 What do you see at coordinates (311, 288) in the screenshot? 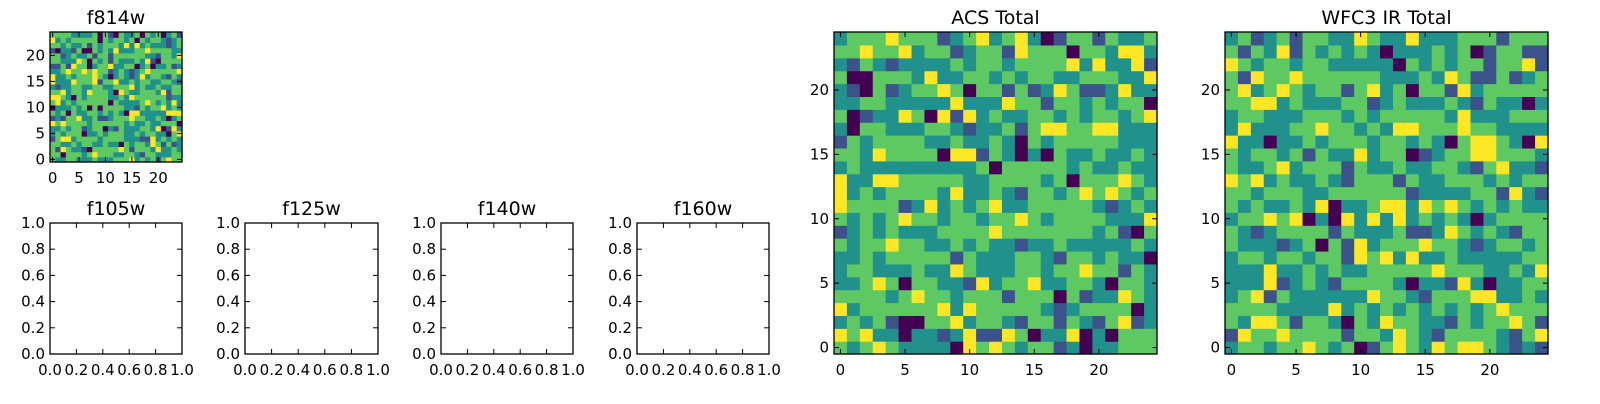
I see `axes-frame` at bounding box center [311, 288].